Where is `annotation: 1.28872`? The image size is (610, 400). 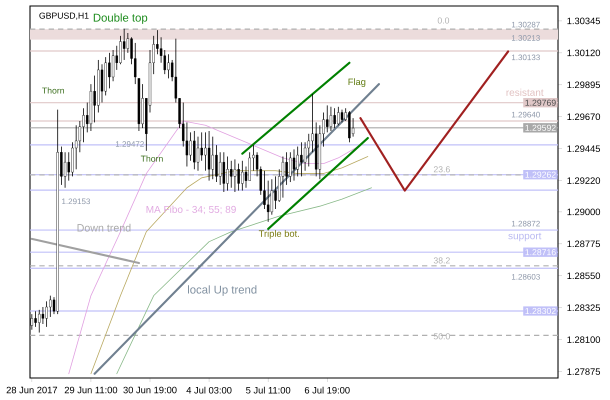
annotation: 1.28872 is located at coordinates (526, 223).